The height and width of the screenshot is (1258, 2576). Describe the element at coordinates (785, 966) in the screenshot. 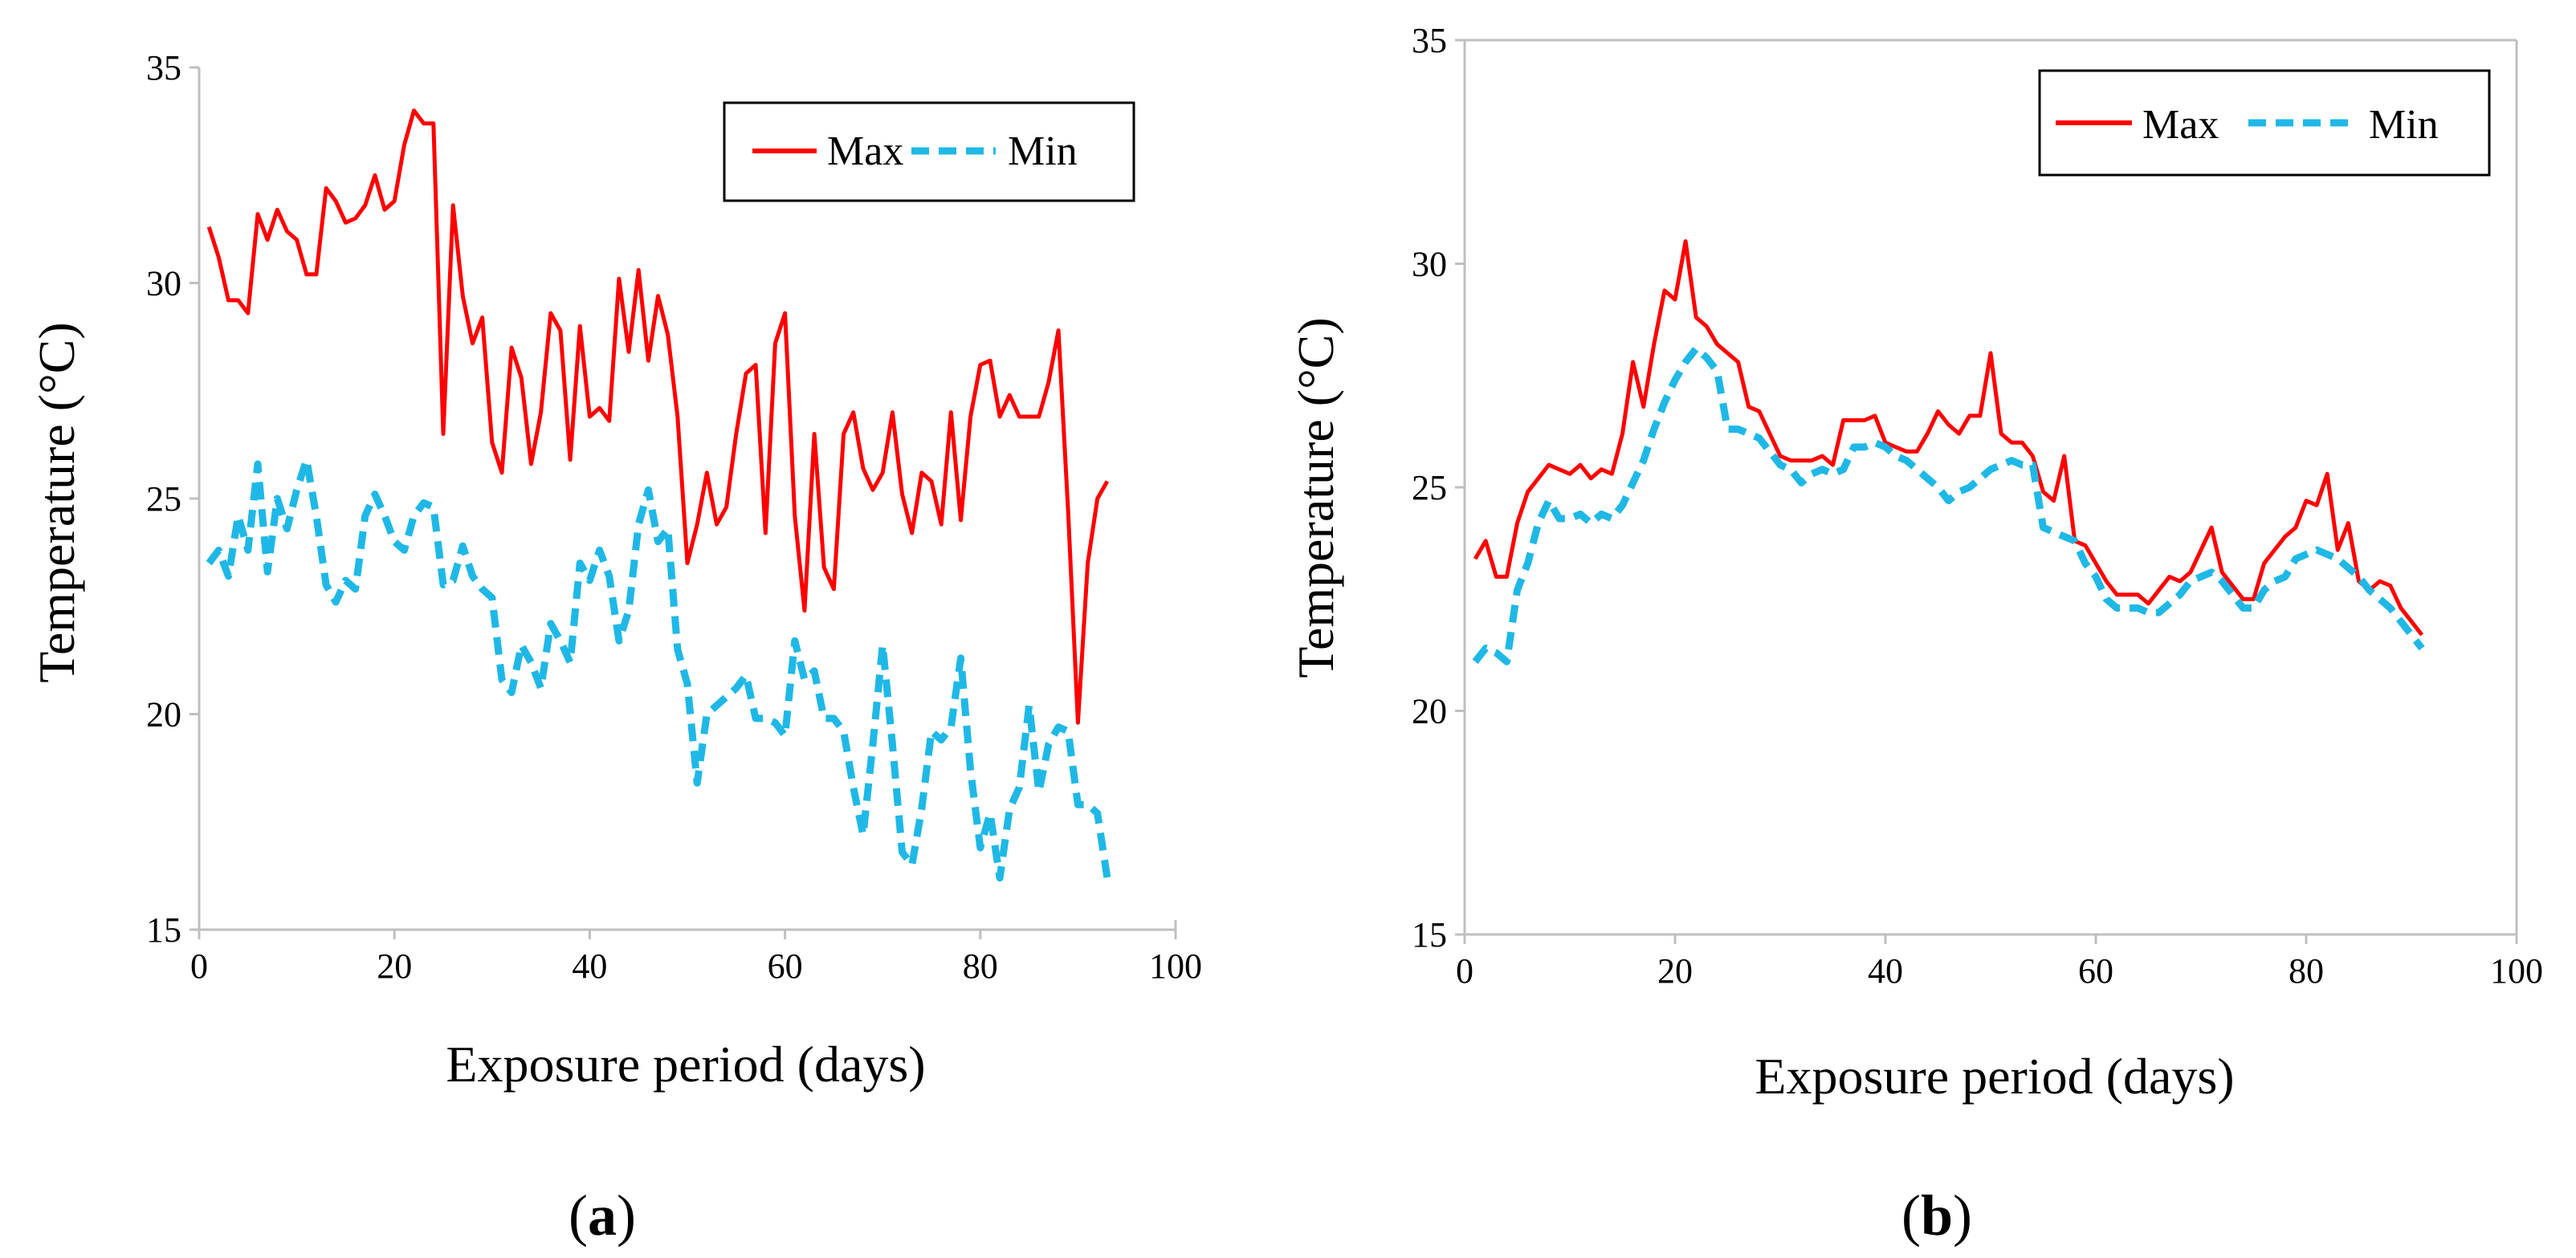

I see `x-tick-label-a-60: 60` at that location.